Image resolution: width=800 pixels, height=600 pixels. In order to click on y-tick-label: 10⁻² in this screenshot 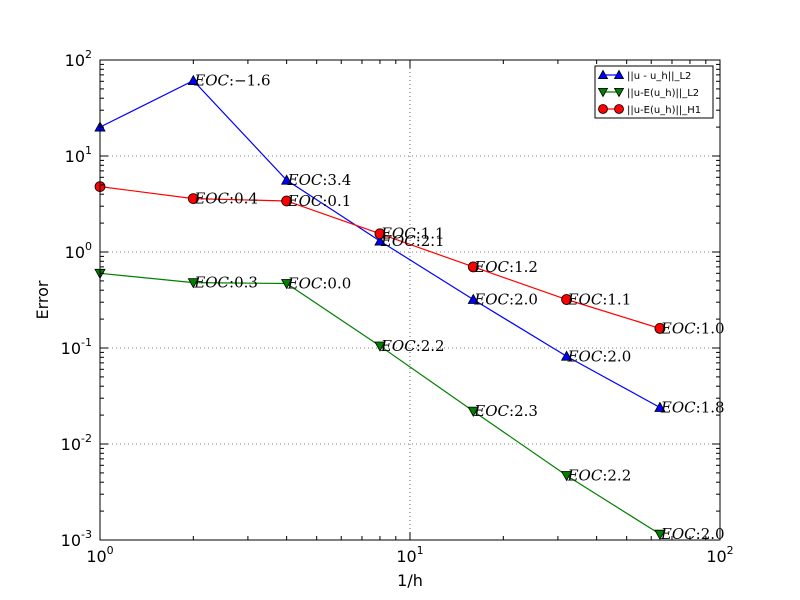, I will do `click(76, 443)`.